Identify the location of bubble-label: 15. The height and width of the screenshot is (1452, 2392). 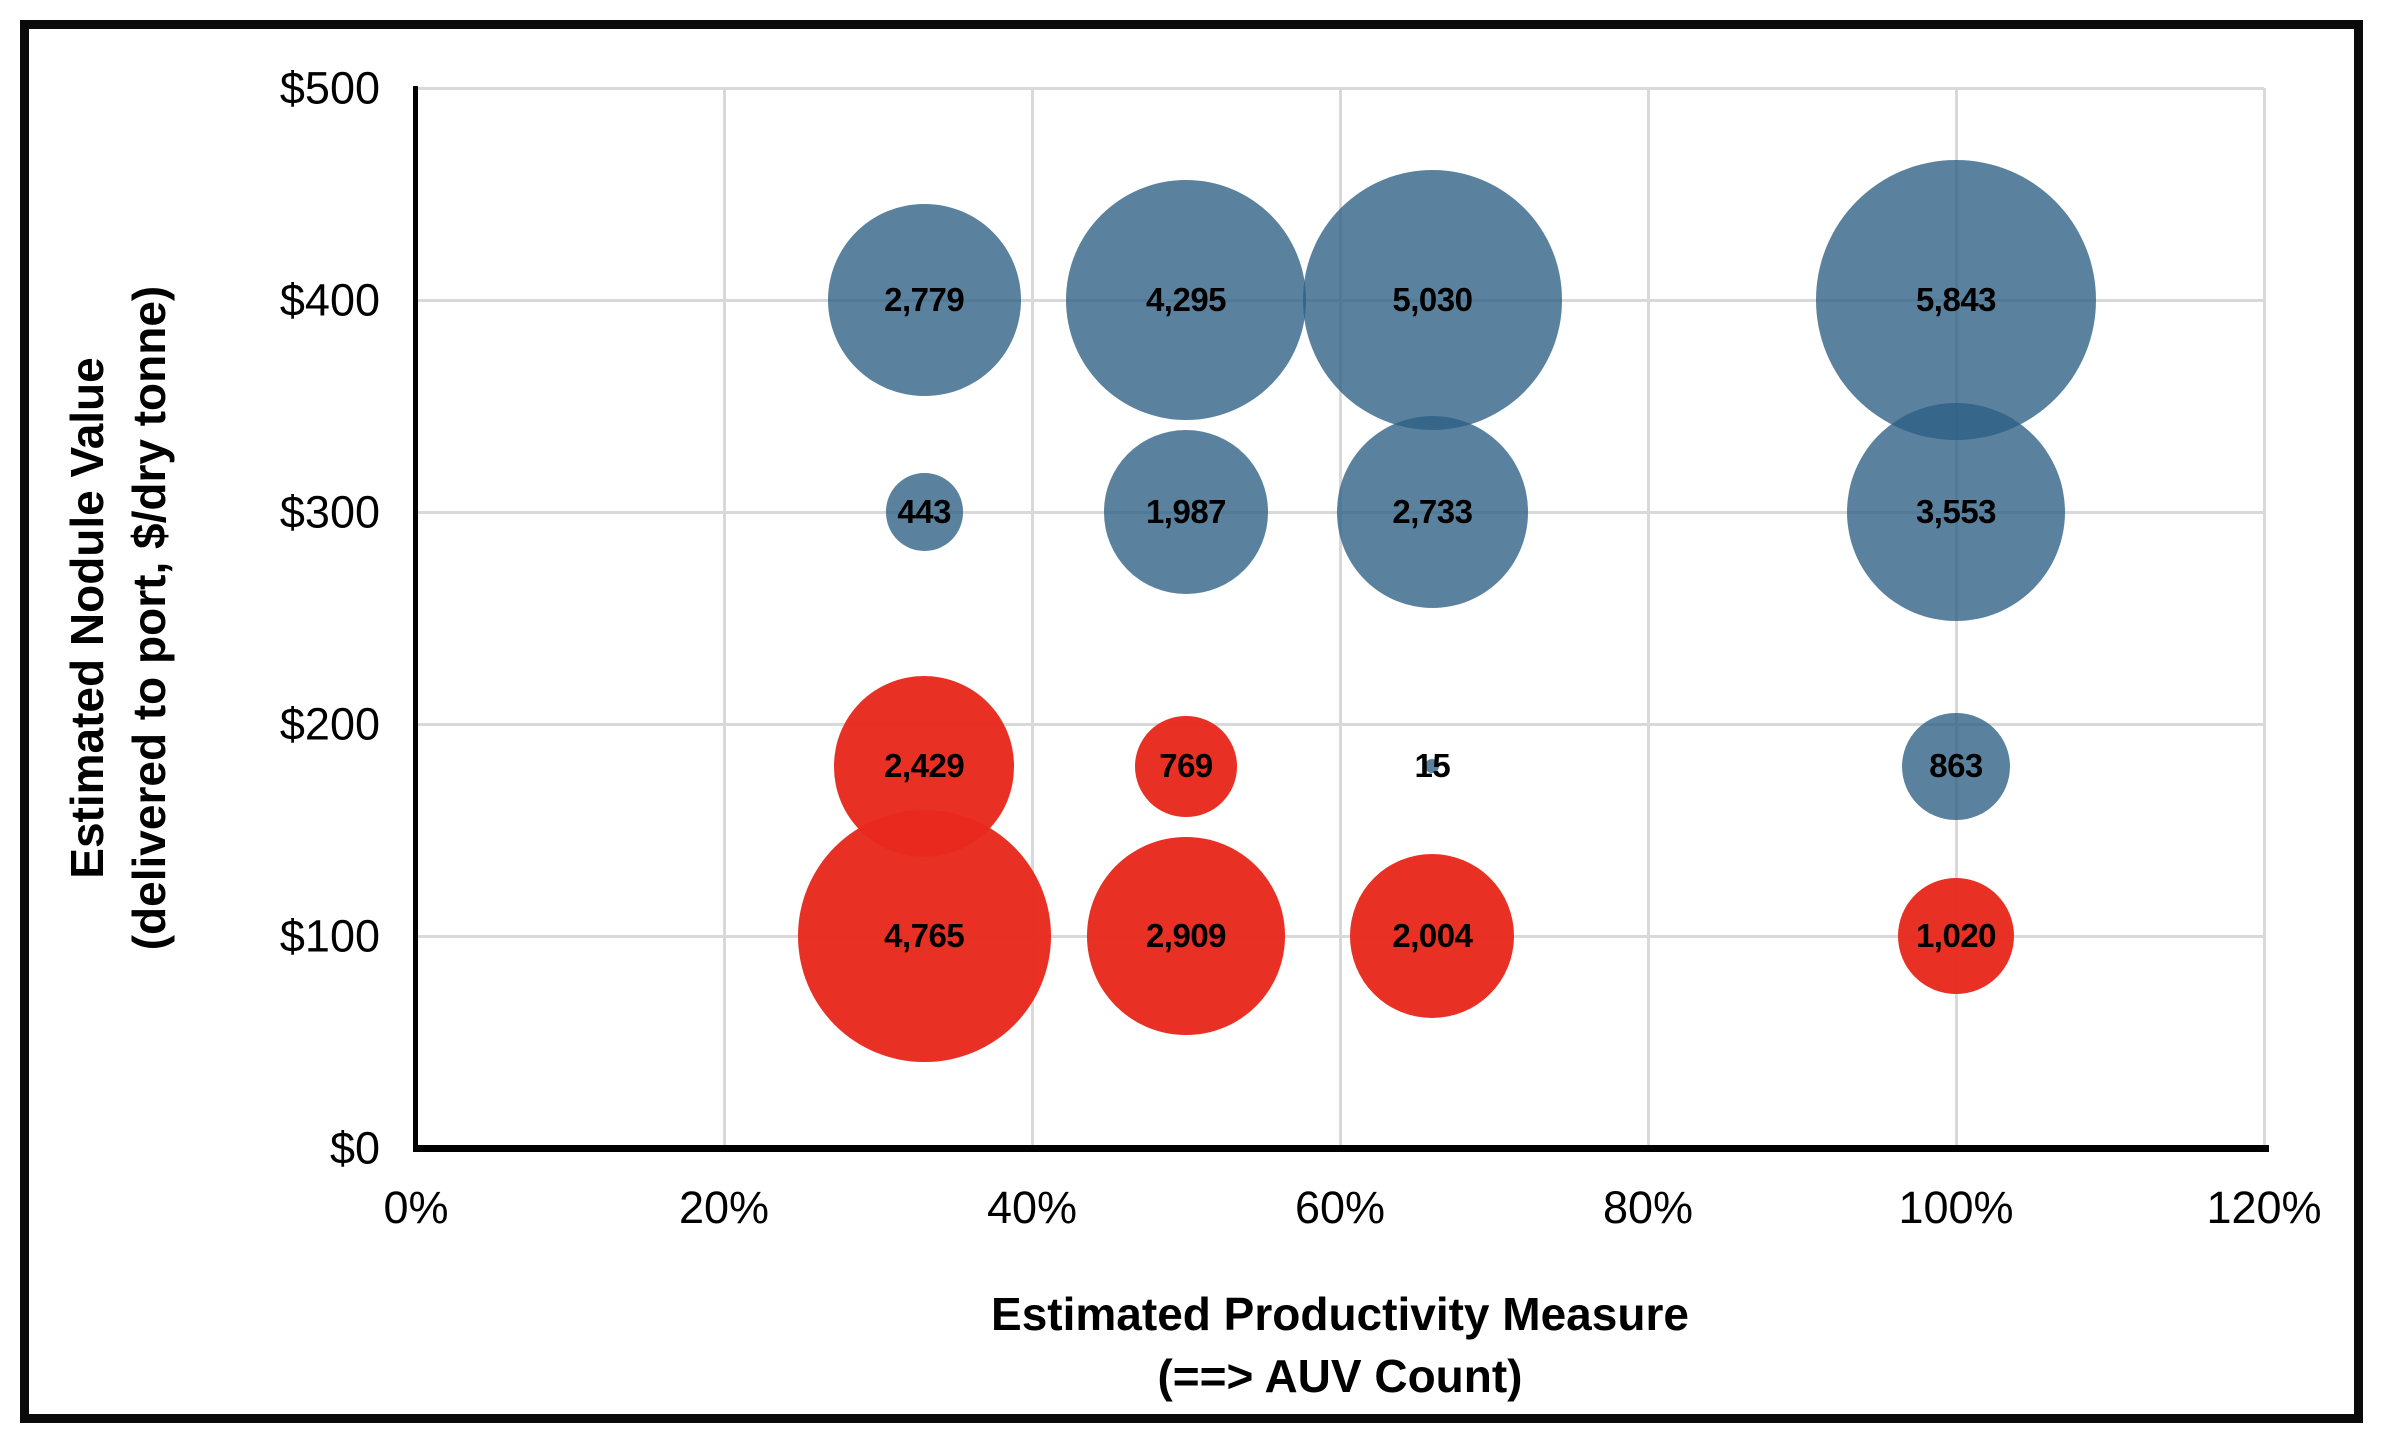
(1432, 766).